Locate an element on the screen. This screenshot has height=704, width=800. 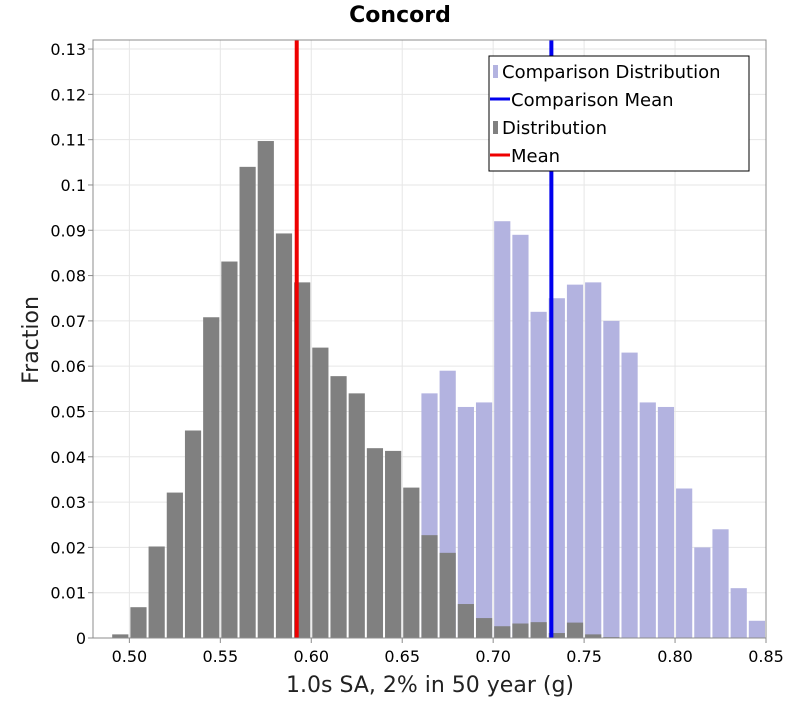
x-axis: 0.50 0.55 0.60 0.65 0.70 0.75 0.80 0.85 is located at coordinates (448, 652).